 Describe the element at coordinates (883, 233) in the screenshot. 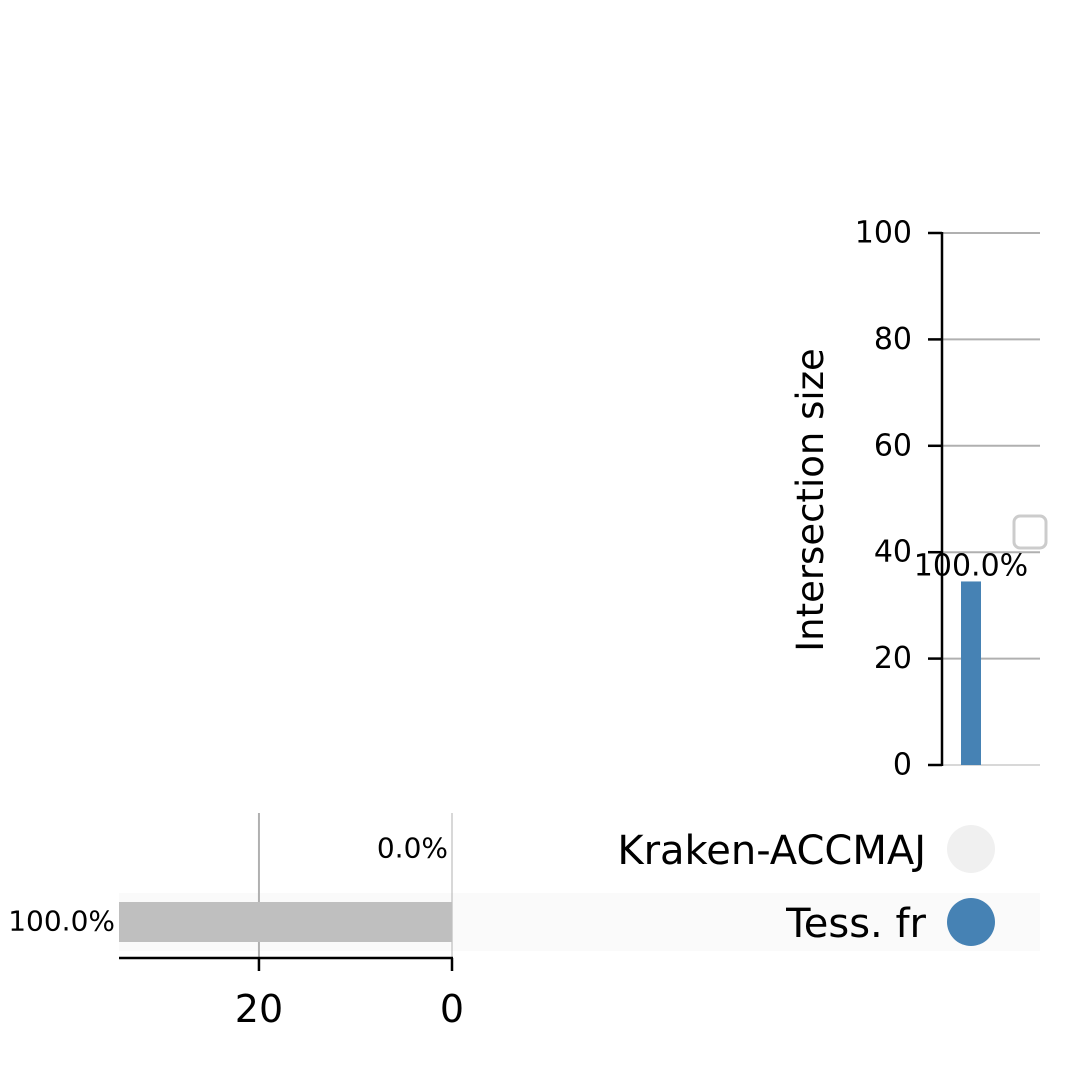

I see `y-tick-label: 100` at that location.